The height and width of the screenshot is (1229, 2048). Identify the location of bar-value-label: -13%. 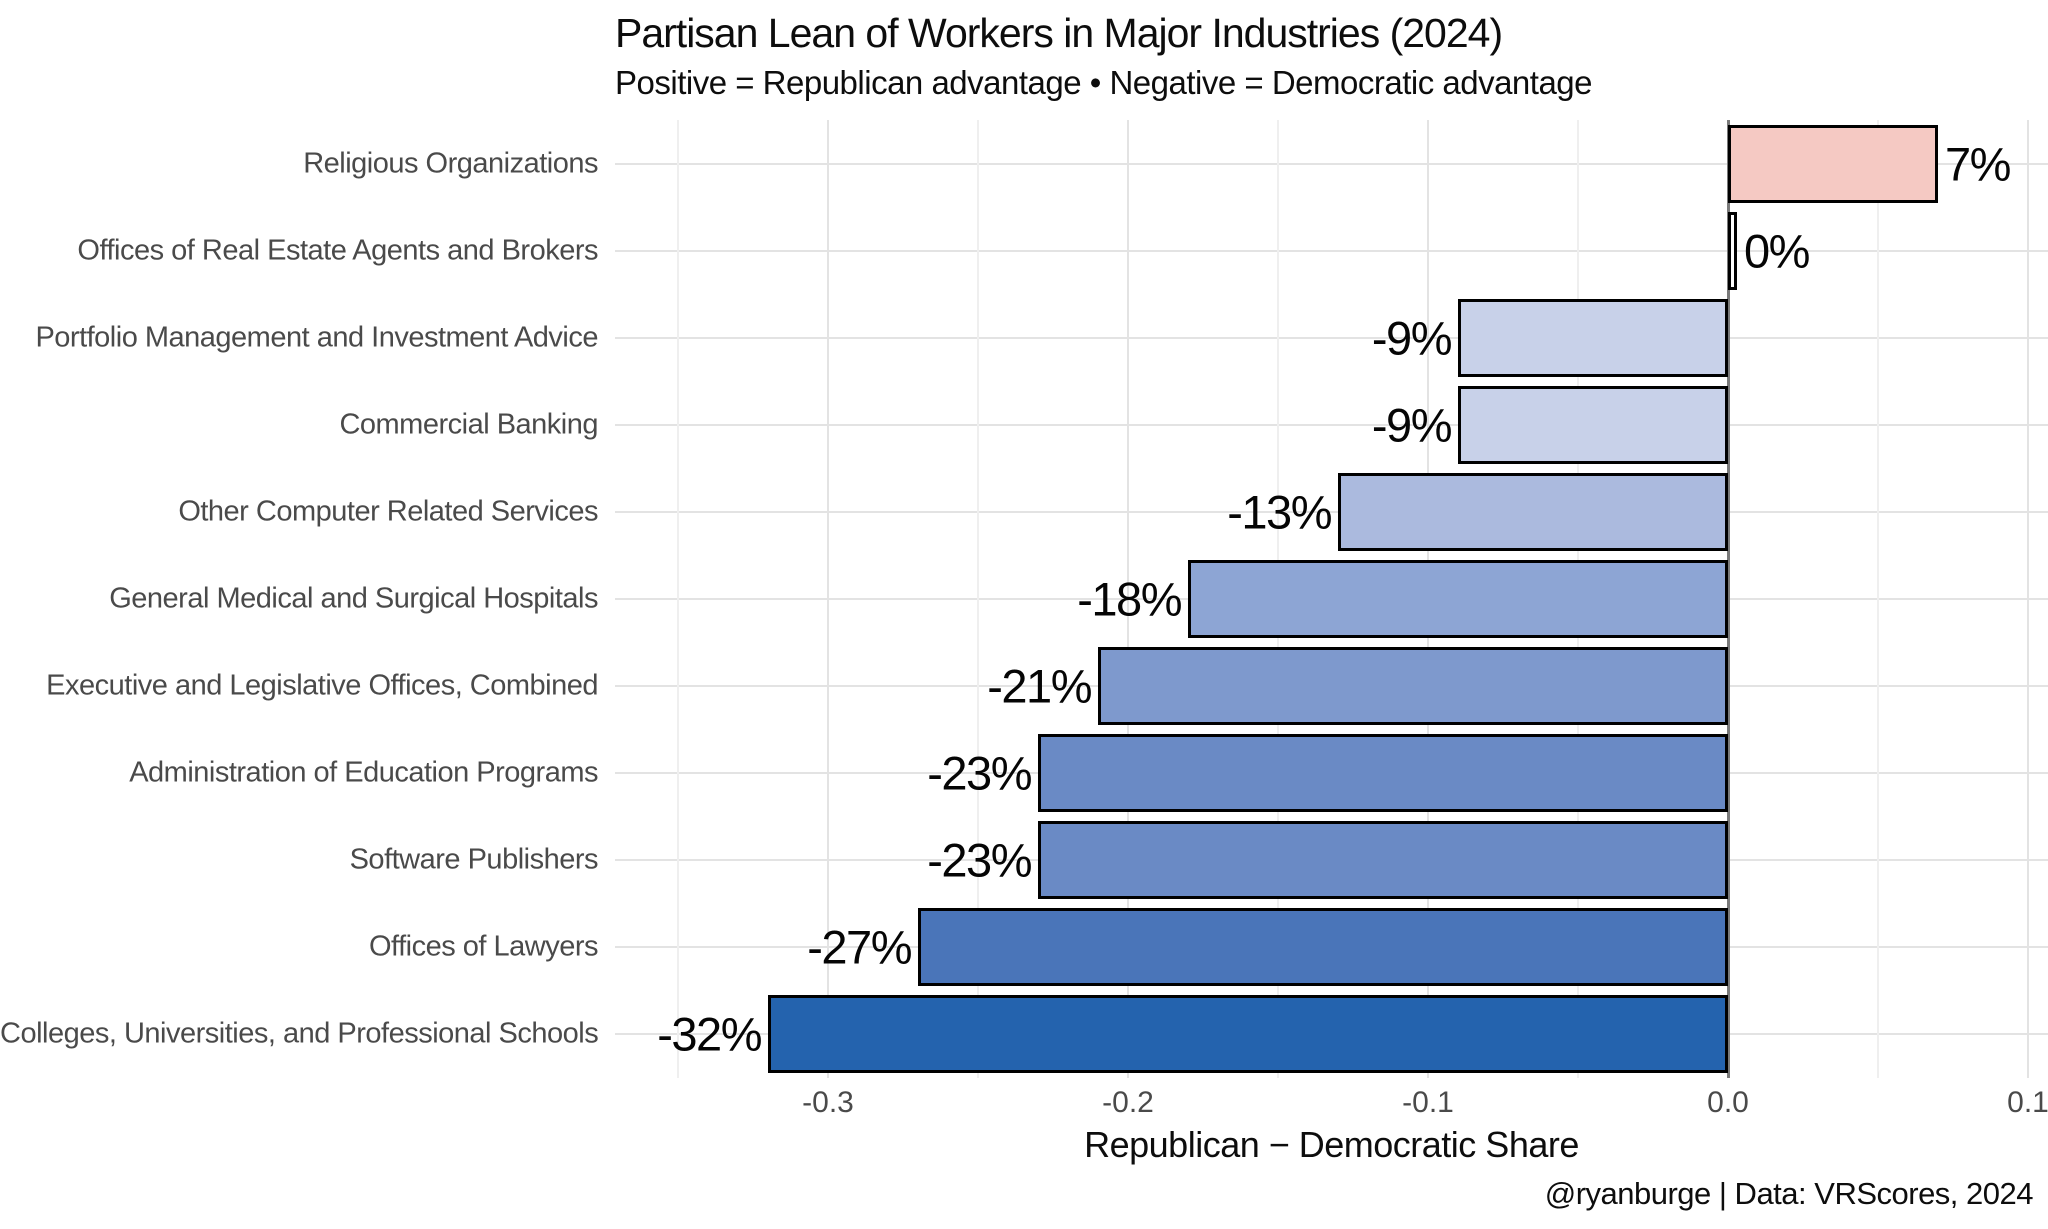
(1279, 512).